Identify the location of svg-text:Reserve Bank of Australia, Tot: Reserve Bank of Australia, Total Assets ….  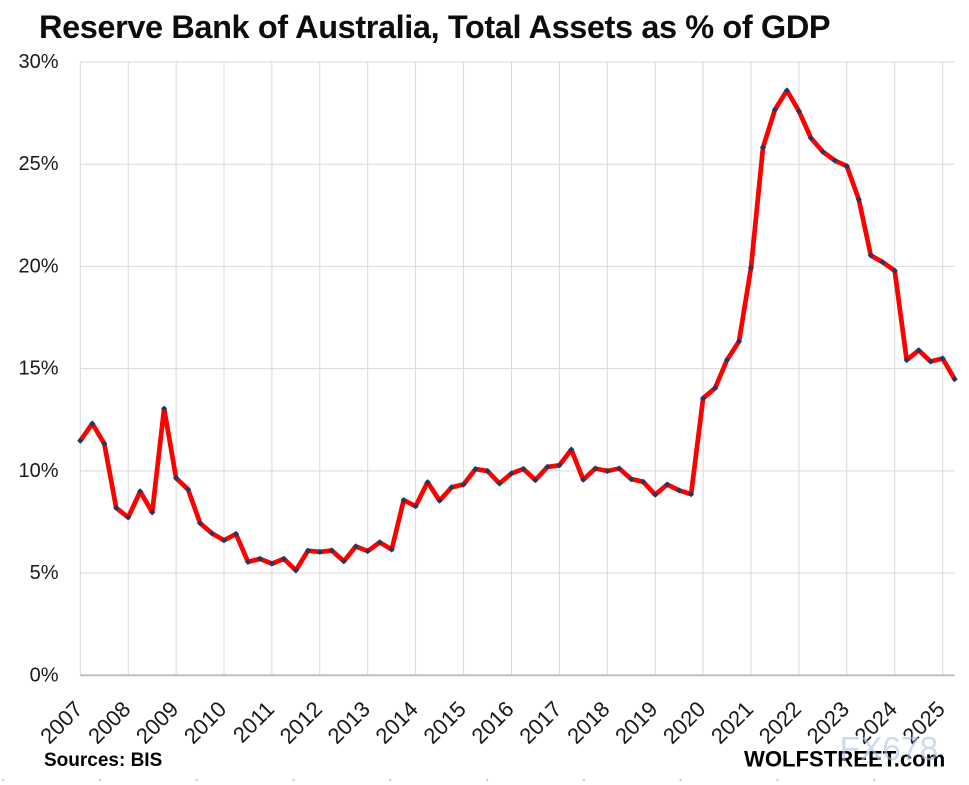
(434, 27).